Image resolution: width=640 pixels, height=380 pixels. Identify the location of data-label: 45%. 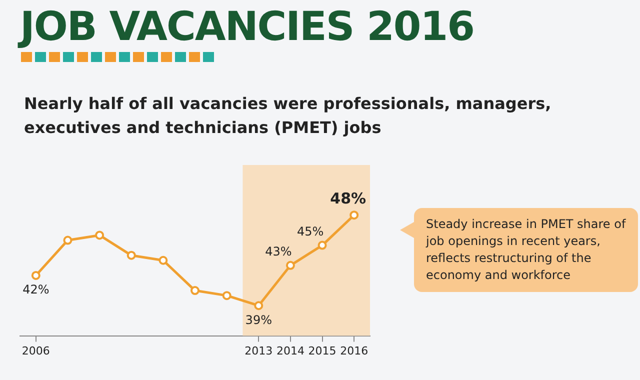
(310, 231).